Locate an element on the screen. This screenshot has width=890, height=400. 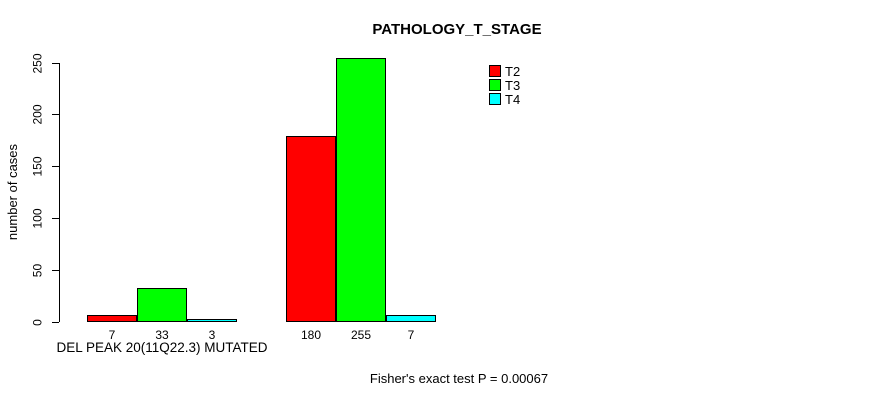
bar-value-label: 3 is located at coordinates (212, 335).